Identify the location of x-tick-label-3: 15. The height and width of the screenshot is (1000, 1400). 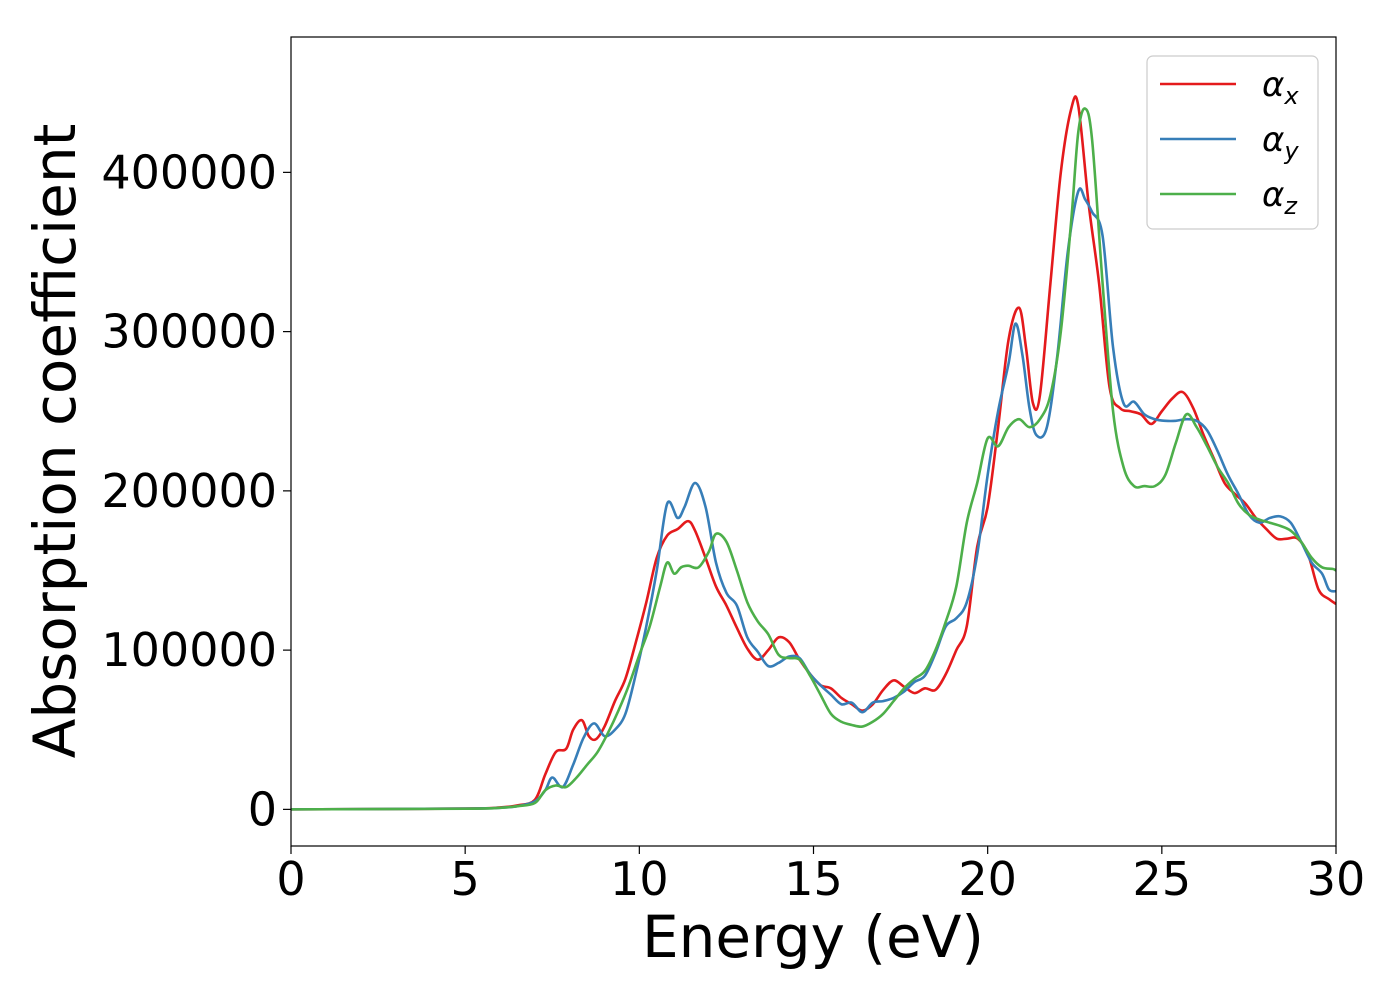
(813, 879).